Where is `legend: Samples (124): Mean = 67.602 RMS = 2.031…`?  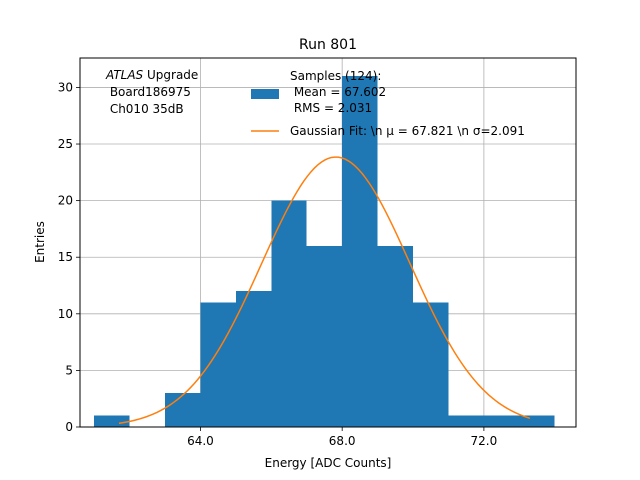 legend: Samples (124): Mean = 67.602 RMS = 2.031… is located at coordinates (388, 103).